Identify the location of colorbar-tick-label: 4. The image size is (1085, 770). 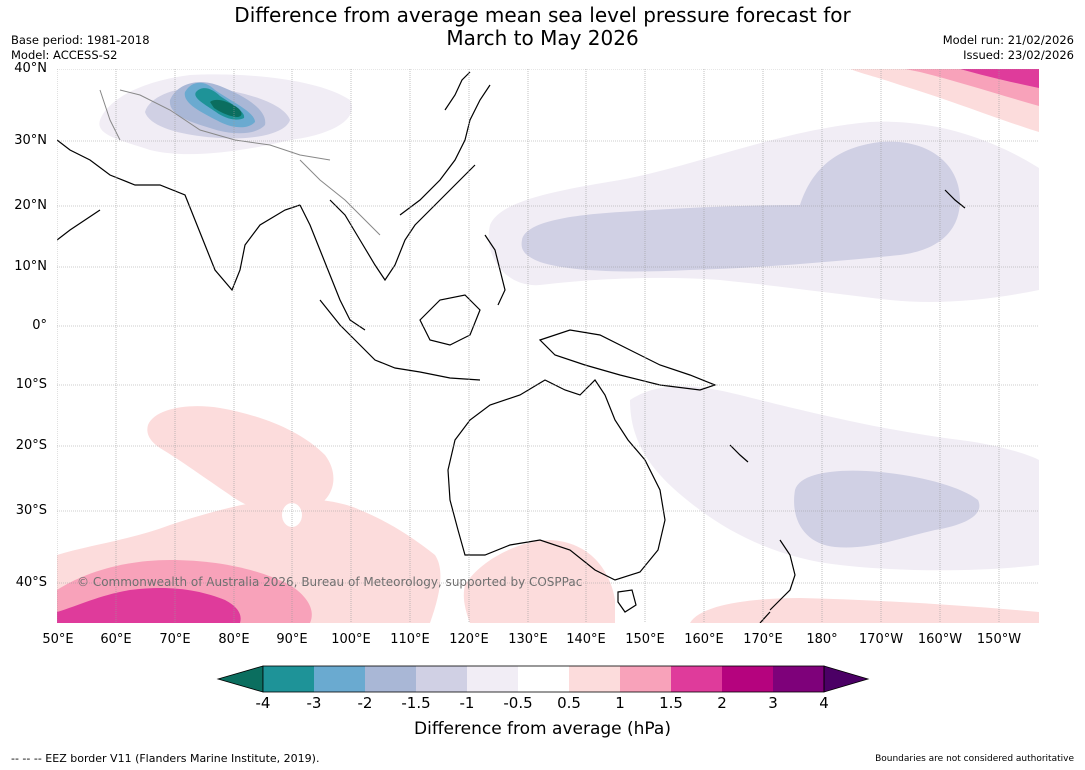
(824, 703).